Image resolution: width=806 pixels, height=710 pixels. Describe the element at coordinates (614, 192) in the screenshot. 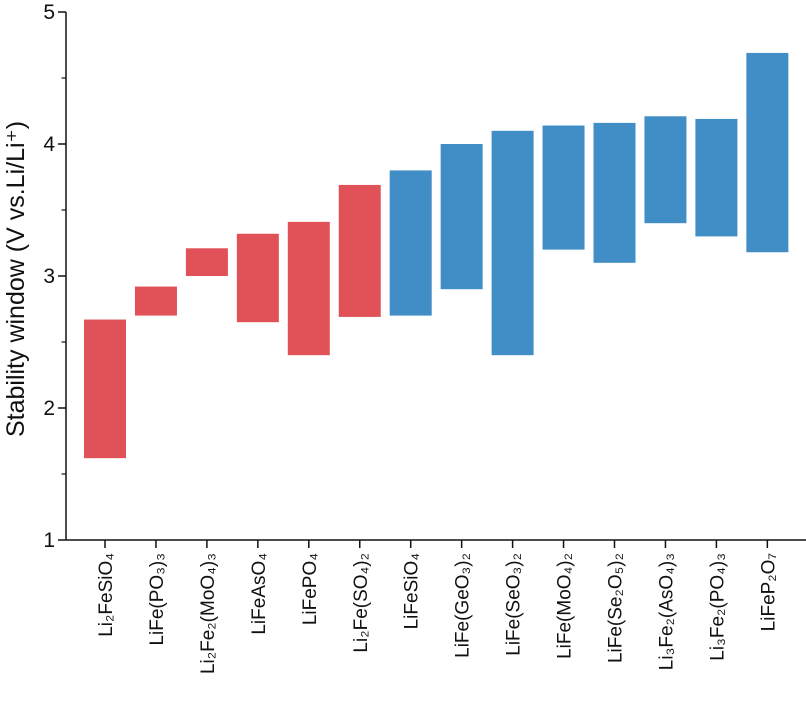

I see `bar-life-se-o-` at that location.